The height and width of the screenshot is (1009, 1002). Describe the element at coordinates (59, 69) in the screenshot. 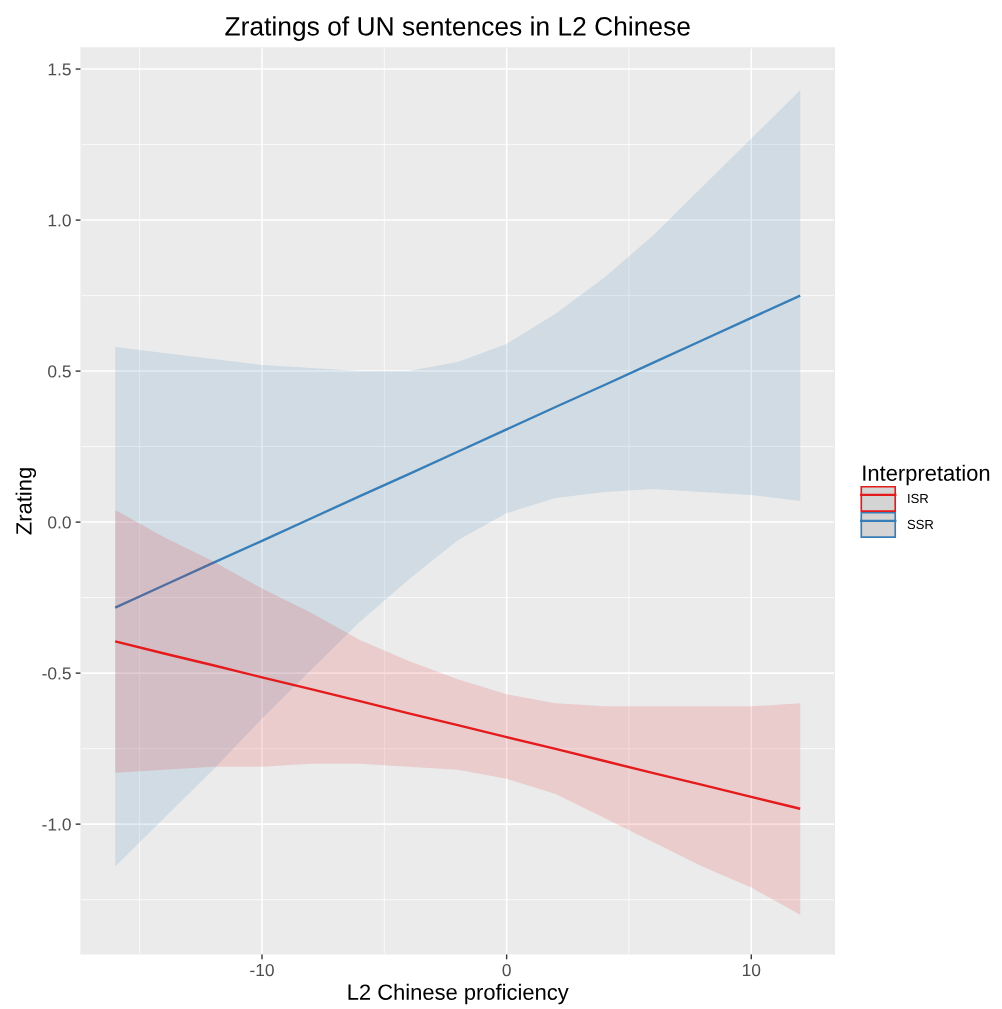

I see `y-tick-label: 1.5` at that location.